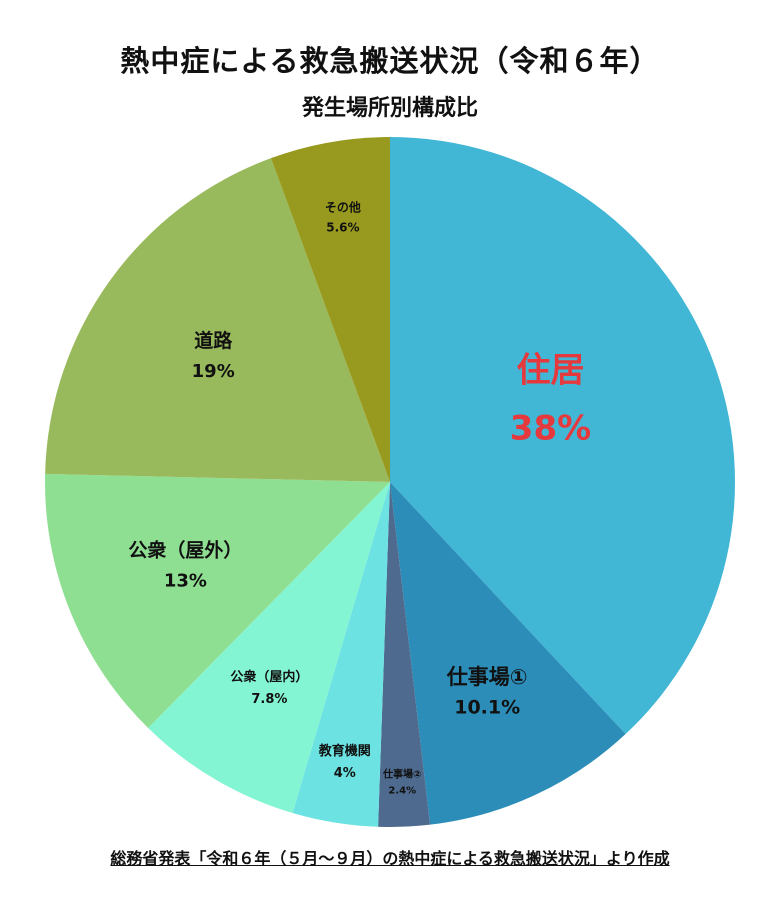  I want to click on slice-label: 仕事場②, so click(401, 773).